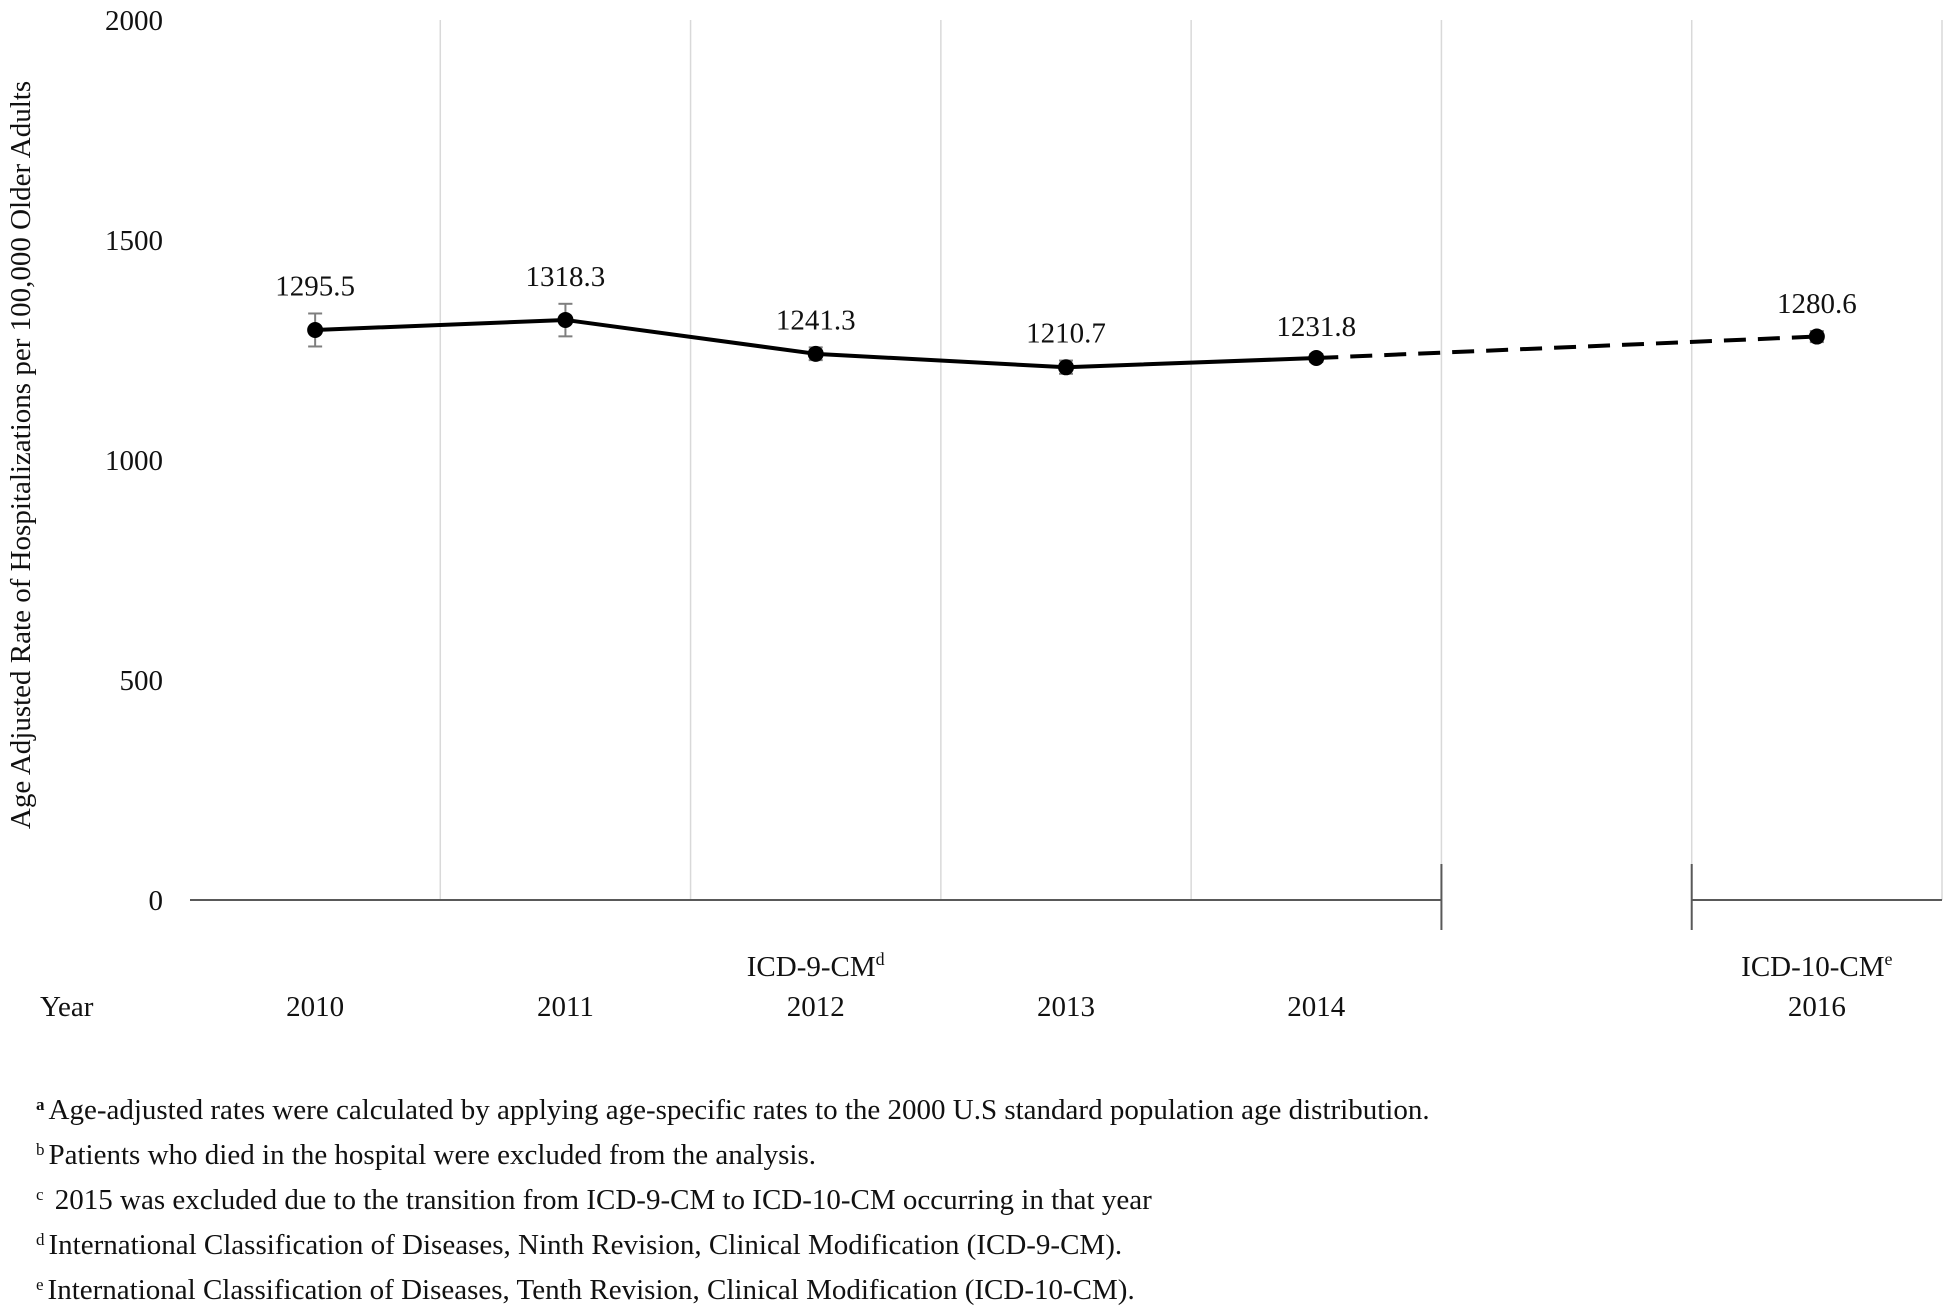 This screenshot has width=1950, height=1310. What do you see at coordinates (816, 966) in the screenshot?
I see `x-group-label: ICD-9-CMd` at bounding box center [816, 966].